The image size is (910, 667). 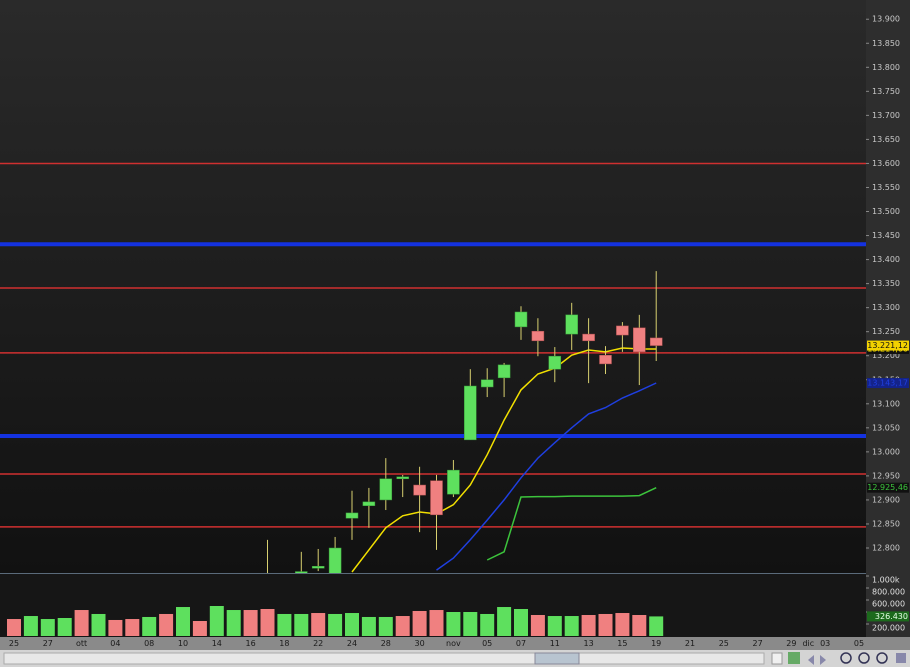 What do you see at coordinates (886, 523) in the screenshot?
I see `y-tick-label: 12.850` at bounding box center [886, 523].